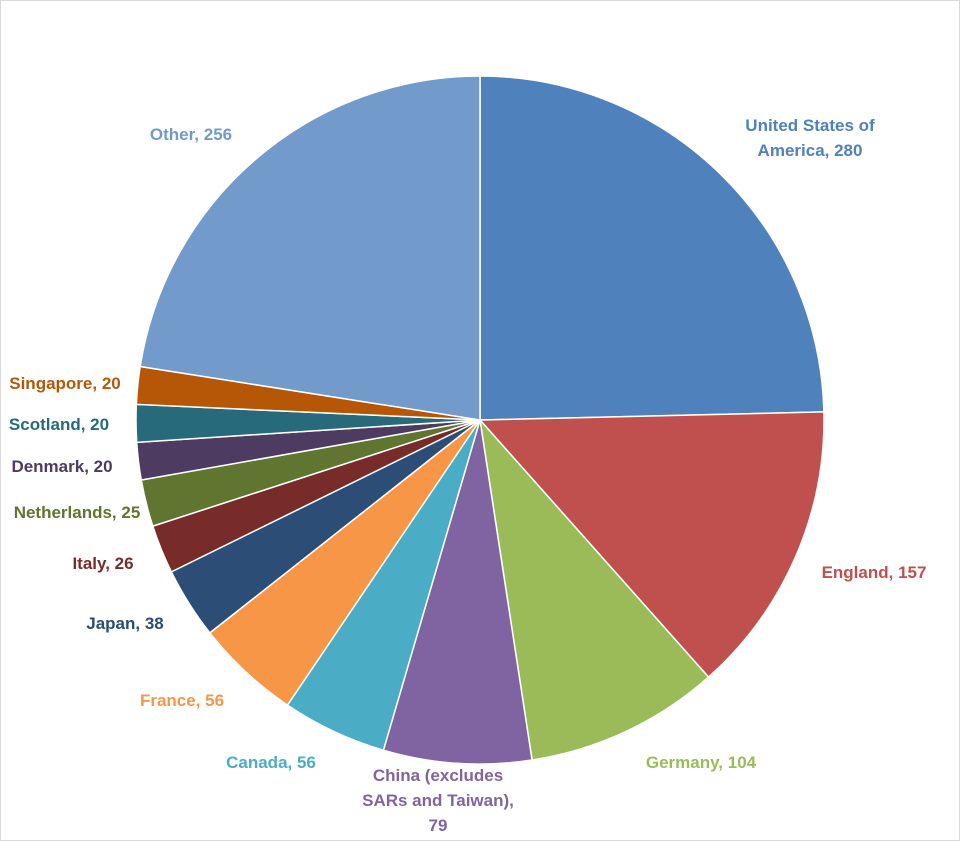 The width and height of the screenshot is (960, 841). Describe the element at coordinates (61, 466) in the screenshot. I see `data-label-denmark: Denmark, 20` at that location.